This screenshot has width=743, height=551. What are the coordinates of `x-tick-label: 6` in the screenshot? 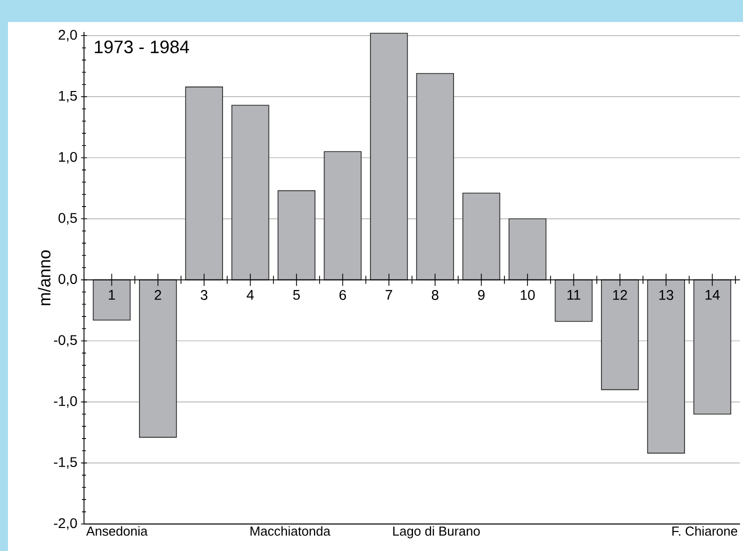 It's located at (343, 295).